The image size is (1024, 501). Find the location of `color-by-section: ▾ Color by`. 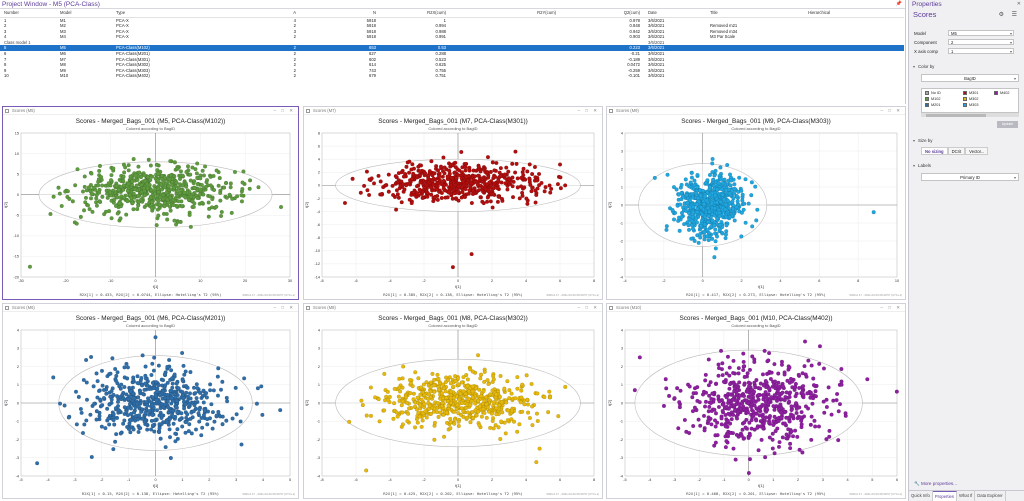

color-by-section: ▾ Color by is located at coordinates (923, 66).